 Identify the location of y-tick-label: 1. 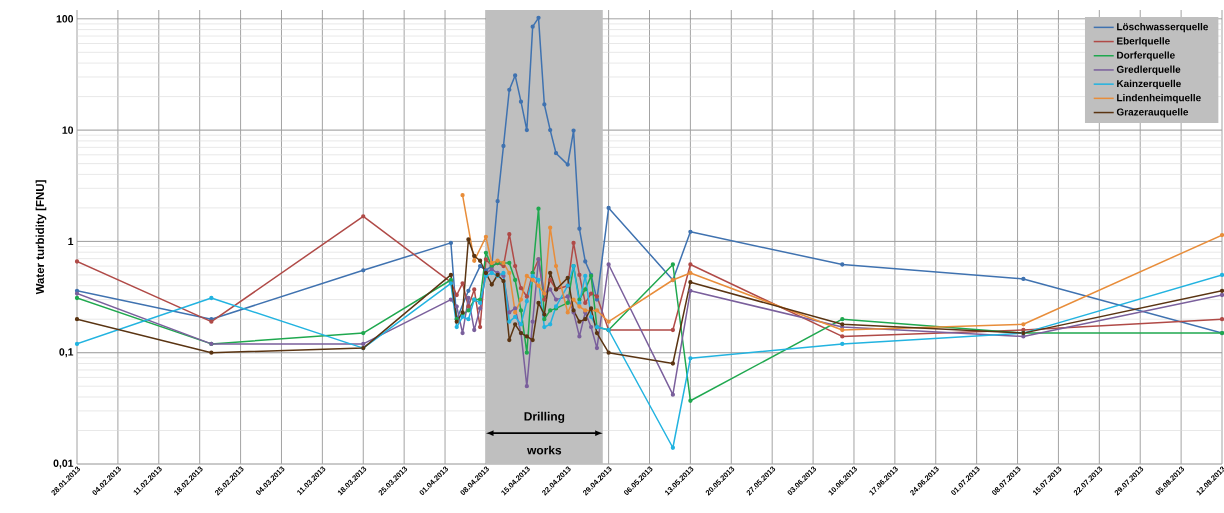
(71, 241).